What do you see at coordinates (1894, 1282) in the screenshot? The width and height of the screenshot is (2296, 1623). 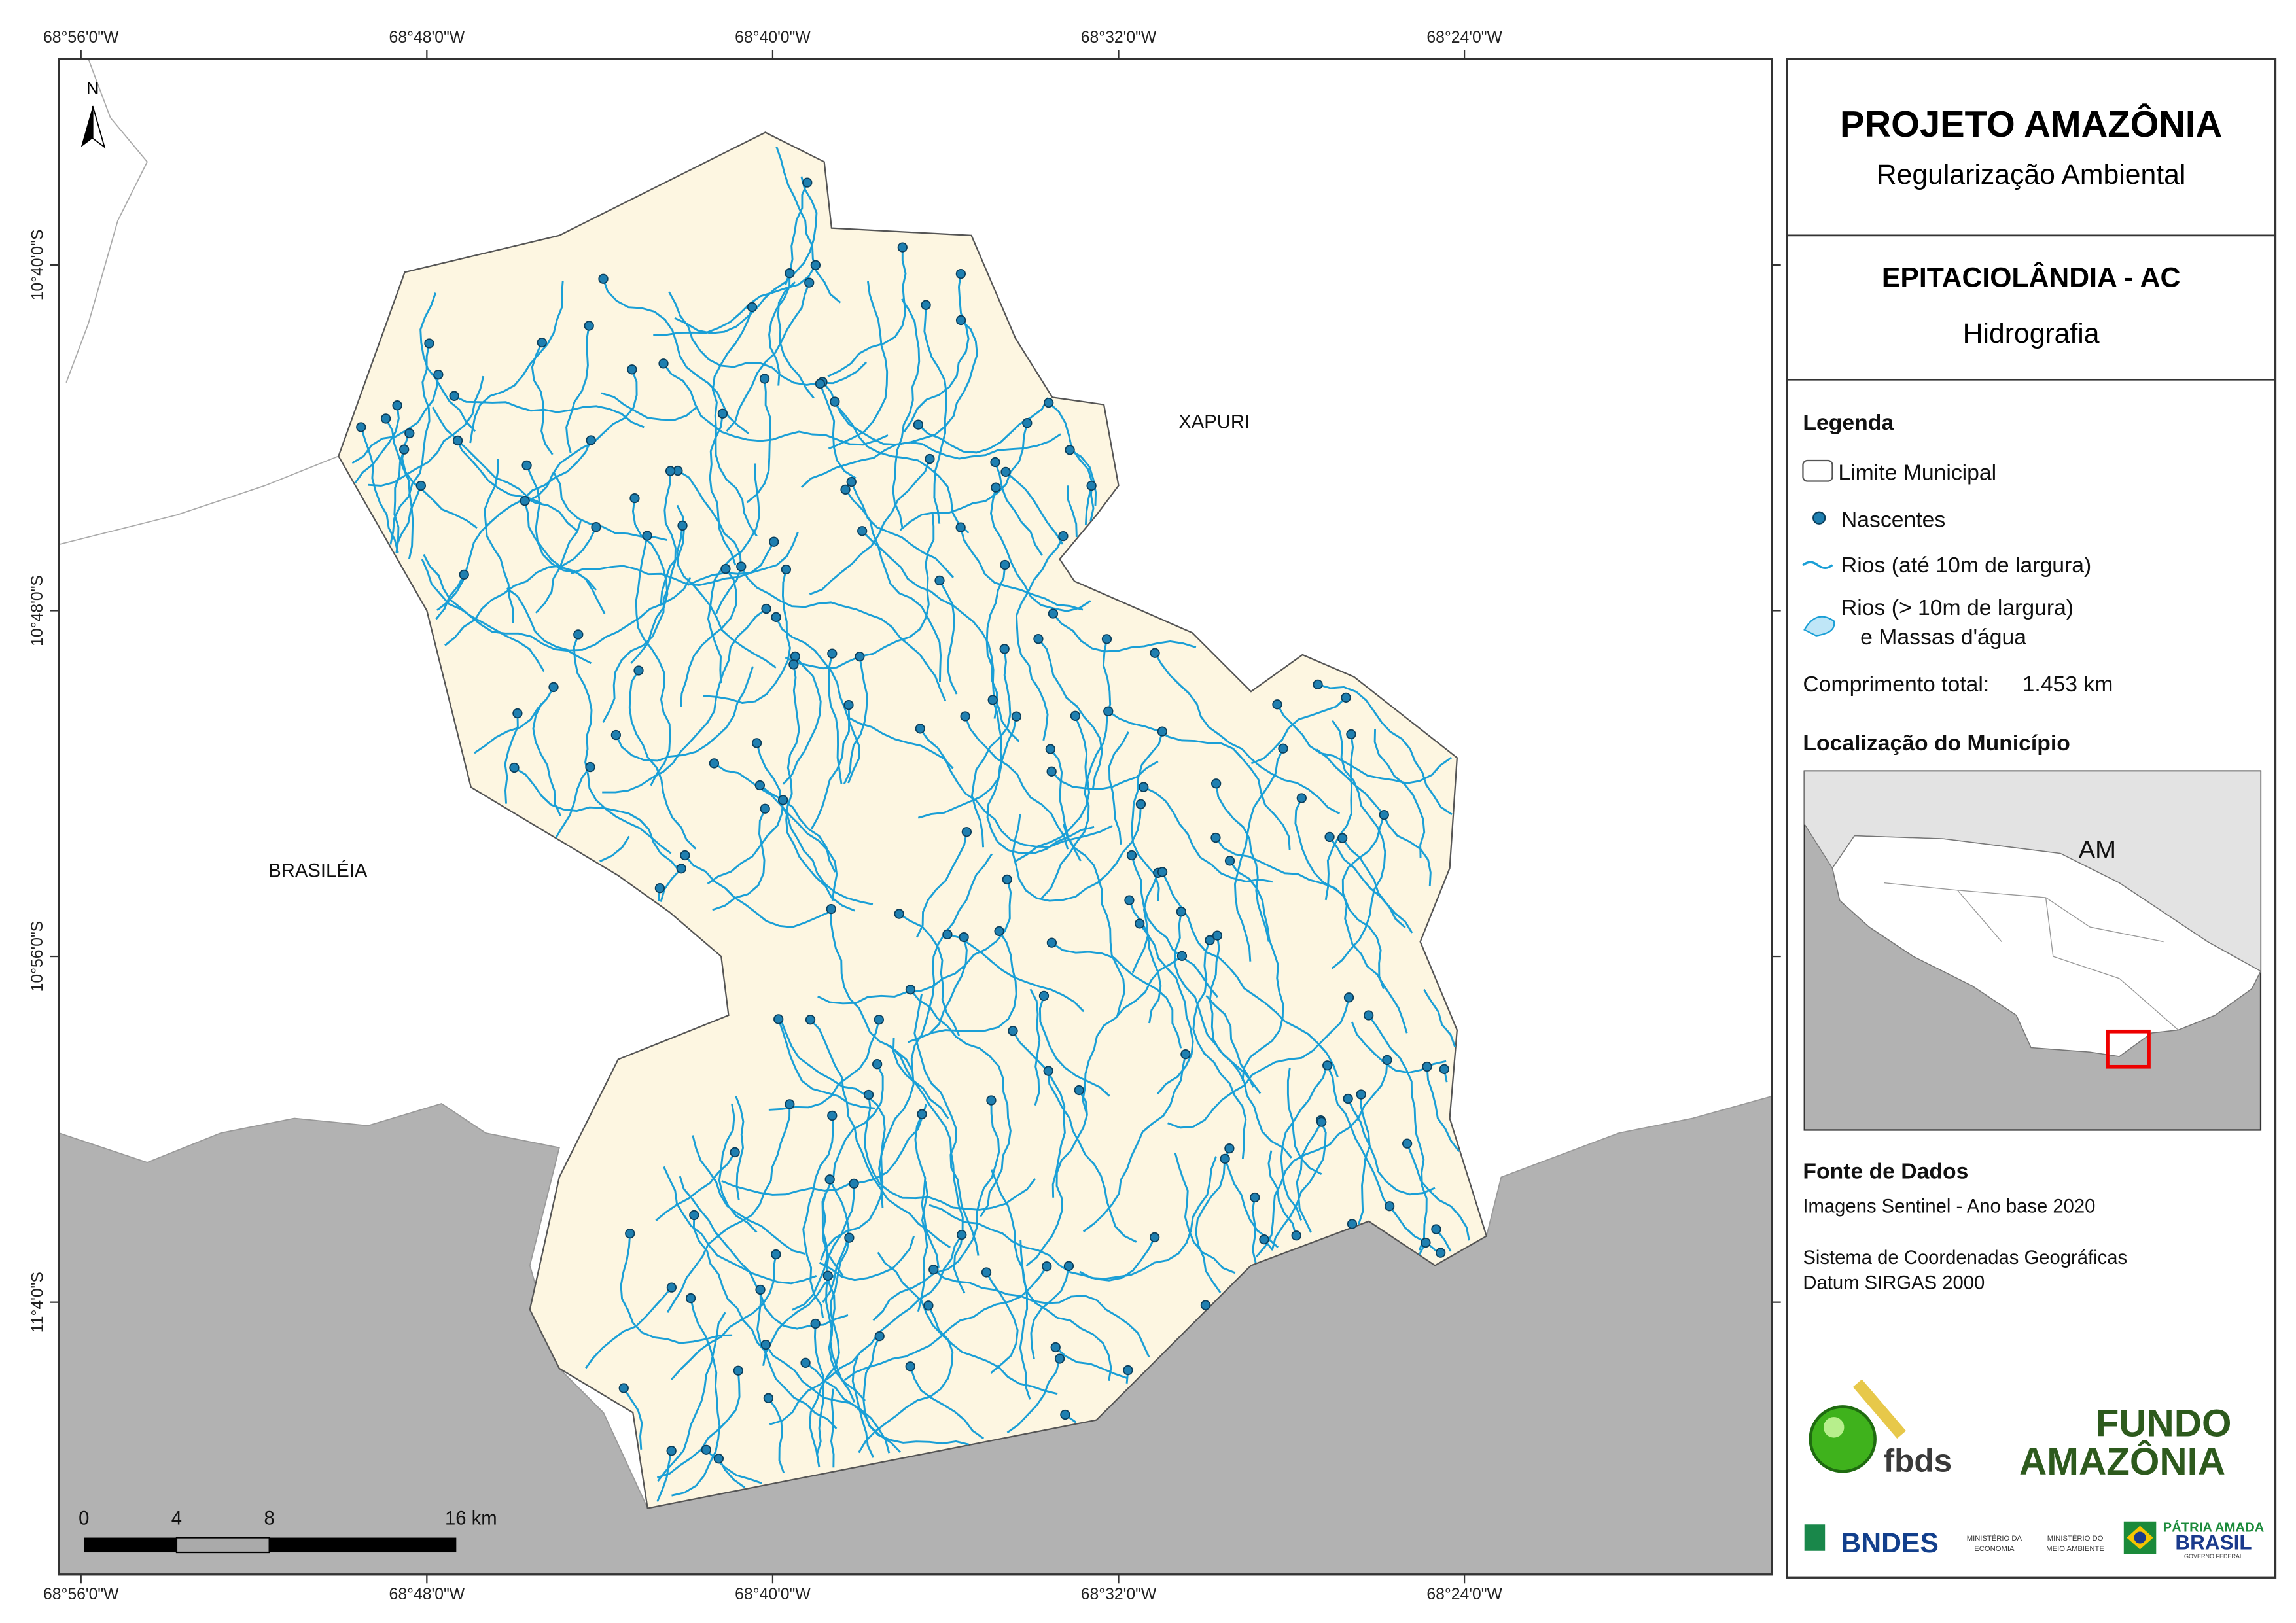 I see `sources-line: Datum SIRGAS 2000` at bounding box center [1894, 1282].